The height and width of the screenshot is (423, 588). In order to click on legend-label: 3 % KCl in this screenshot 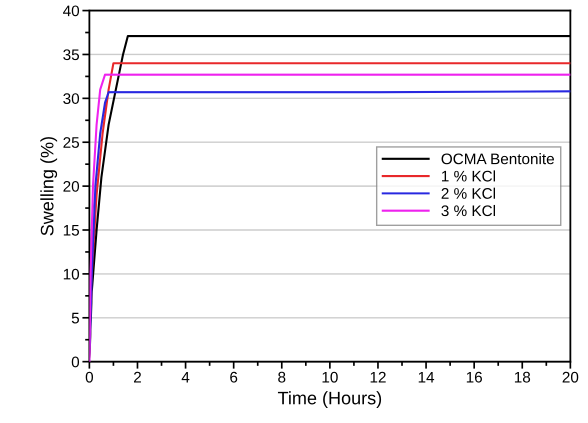, I will do `click(468, 210)`.